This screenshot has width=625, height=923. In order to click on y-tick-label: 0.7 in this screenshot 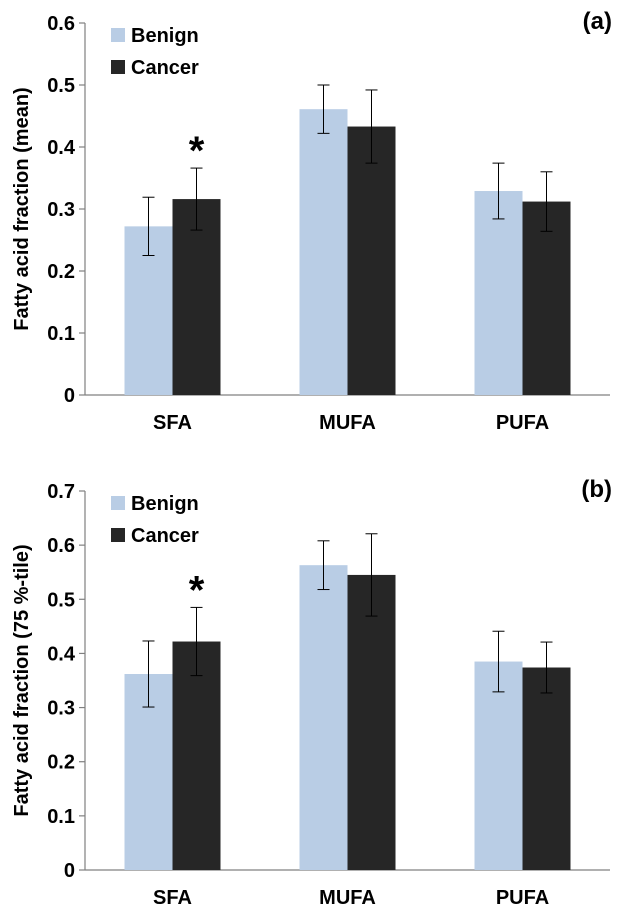, I will do `click(61, 492)`.